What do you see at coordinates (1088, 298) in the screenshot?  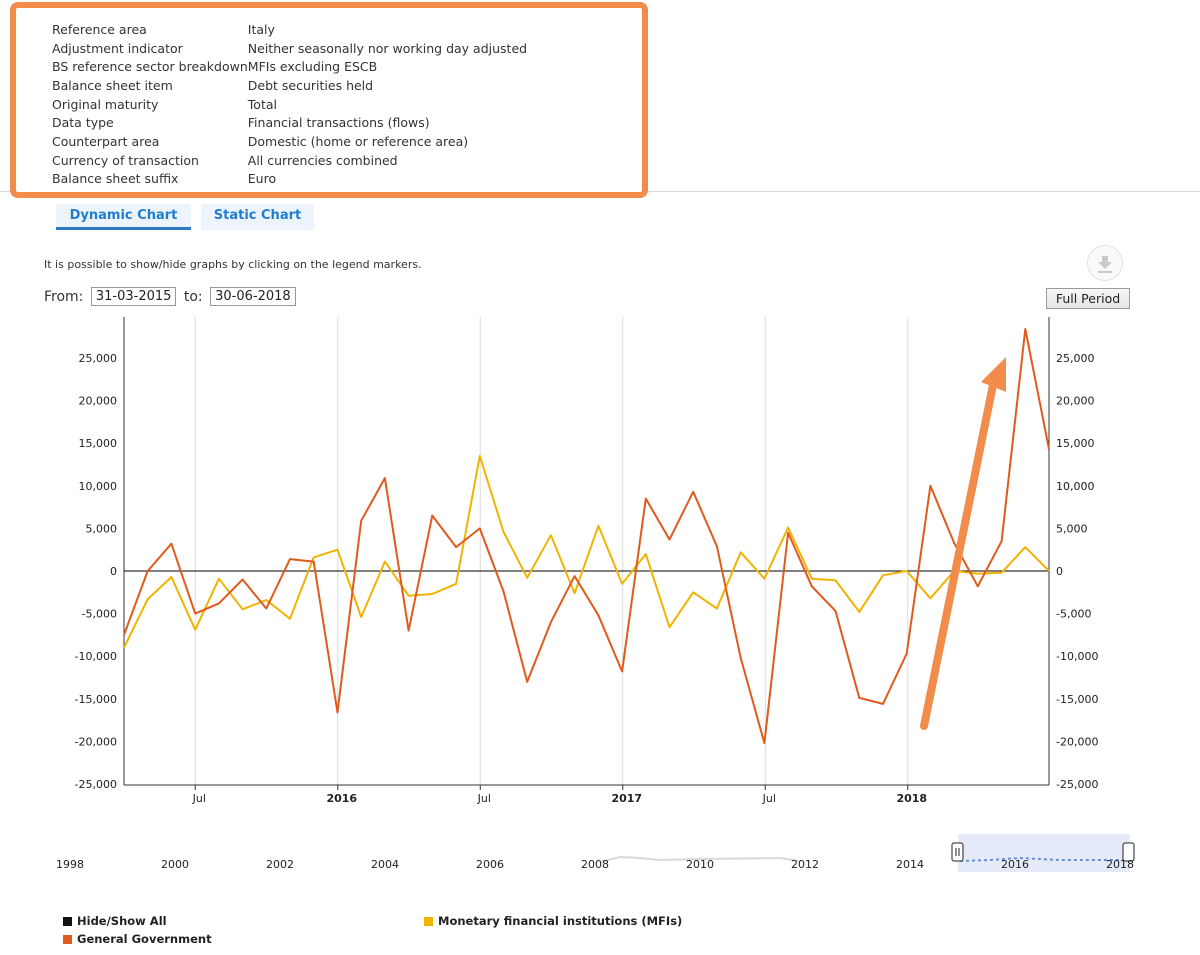 I see `full-period-button: Full Period` at bounding box center [1088, 298].